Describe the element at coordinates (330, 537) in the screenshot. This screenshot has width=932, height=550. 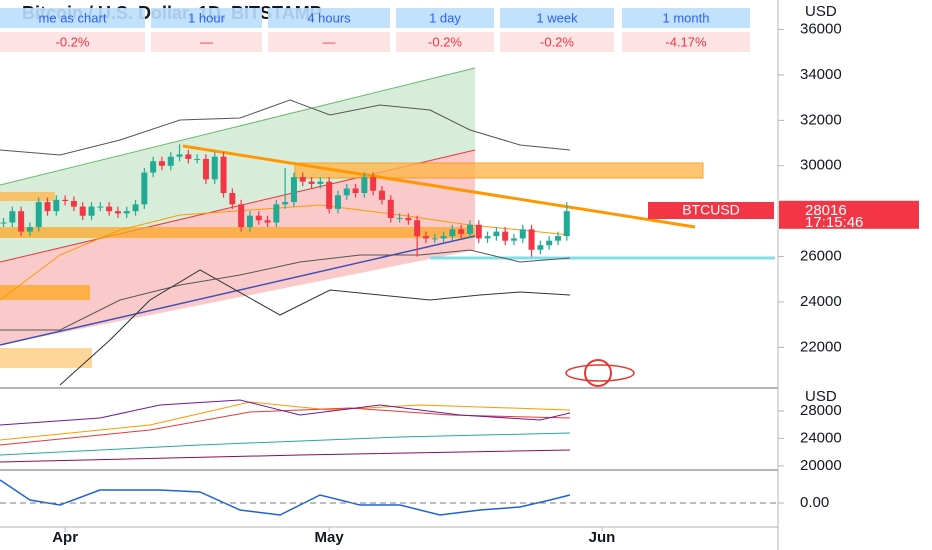
I see `x-tick-label: May` at that location.